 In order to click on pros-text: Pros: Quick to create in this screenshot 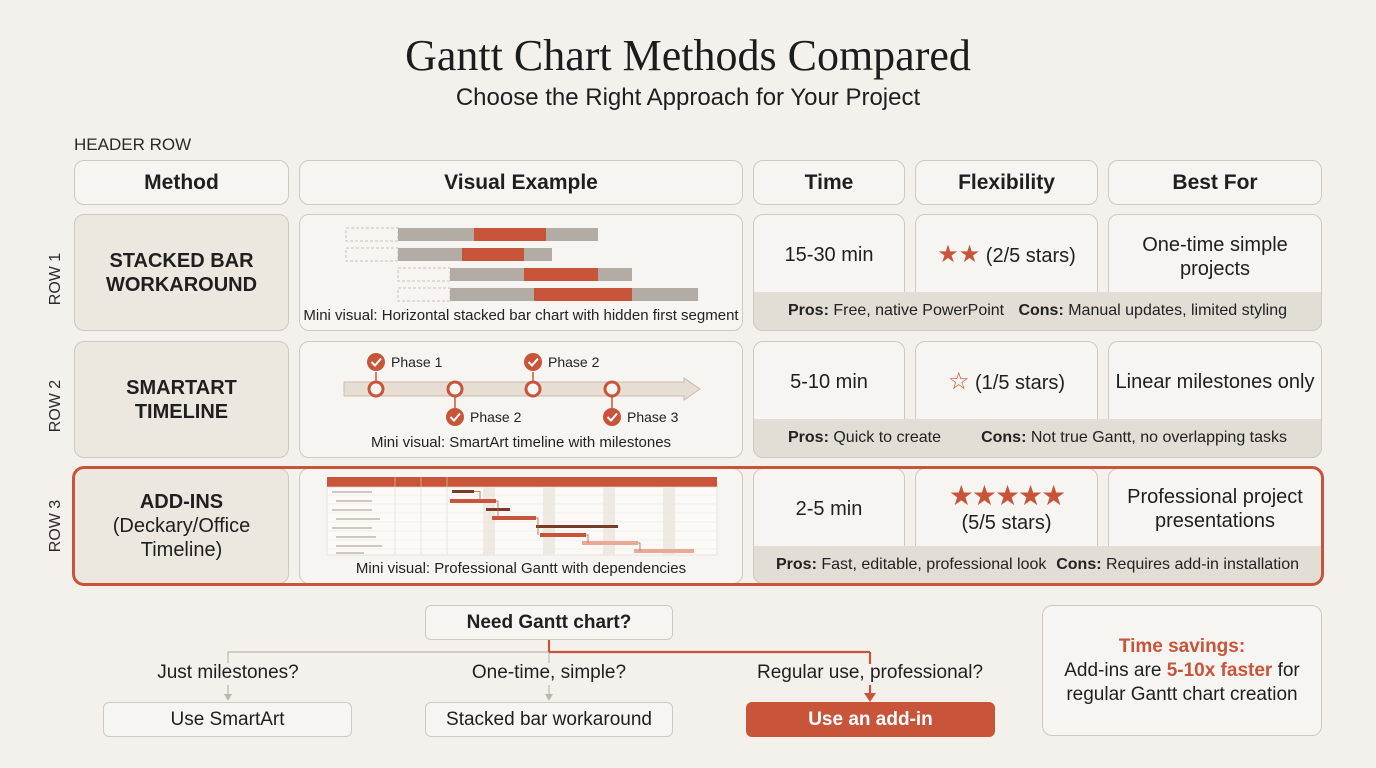, I will do `click(864, 437)`.